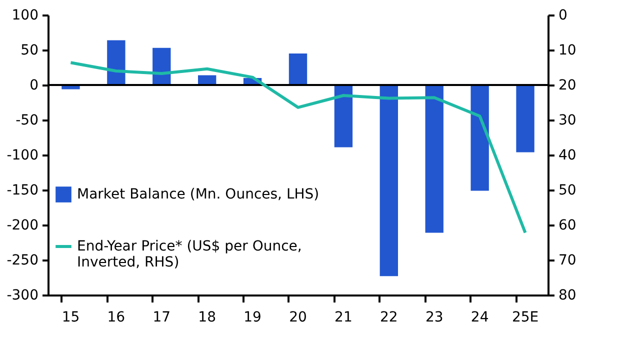 The height and width of the screenshot is (355, 630). I want to click on y2-tick-label: 40, so click(567, 156).